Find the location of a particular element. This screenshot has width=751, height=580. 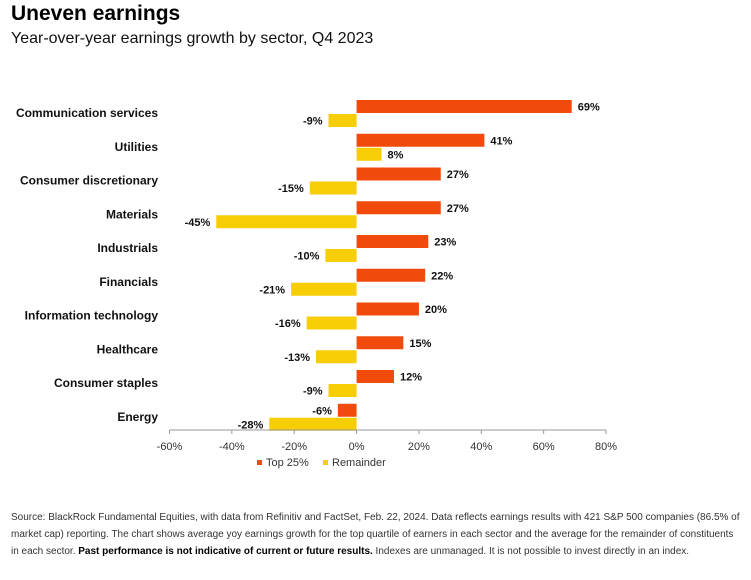

data-label: 20% is located at coordinates (436, 310).